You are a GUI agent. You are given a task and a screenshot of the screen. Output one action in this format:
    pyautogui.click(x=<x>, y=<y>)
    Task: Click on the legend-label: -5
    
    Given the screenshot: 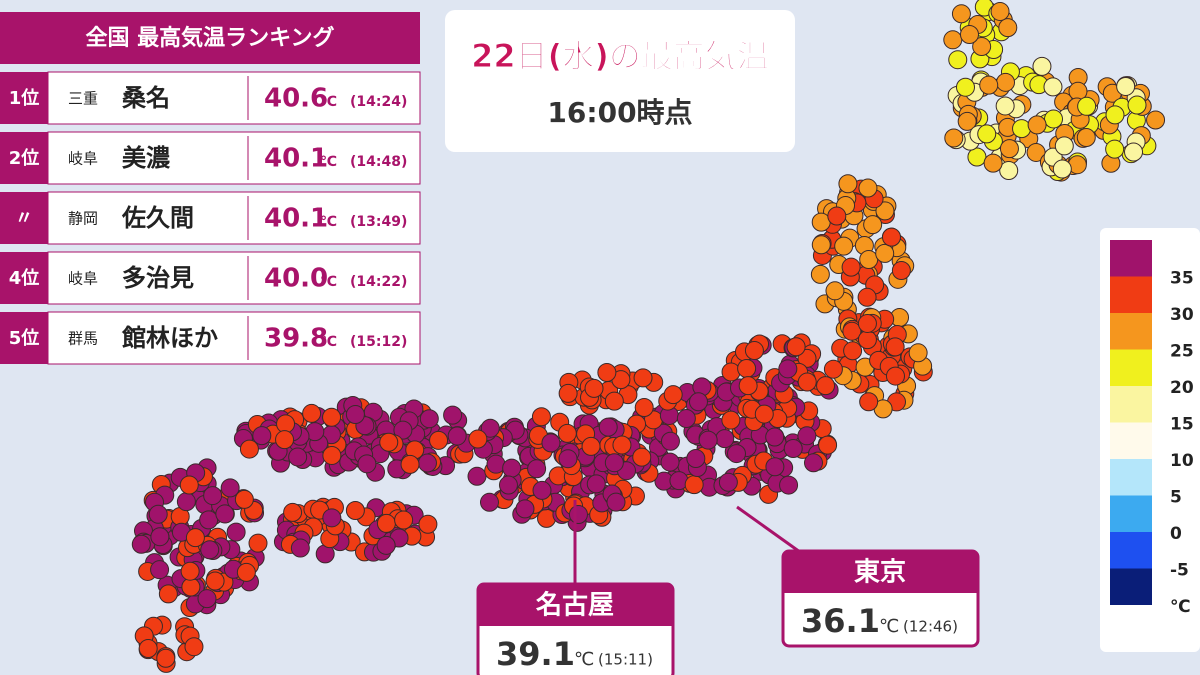 What is the action you would take?
    pyautogui.click(x=1179, y=571)
    